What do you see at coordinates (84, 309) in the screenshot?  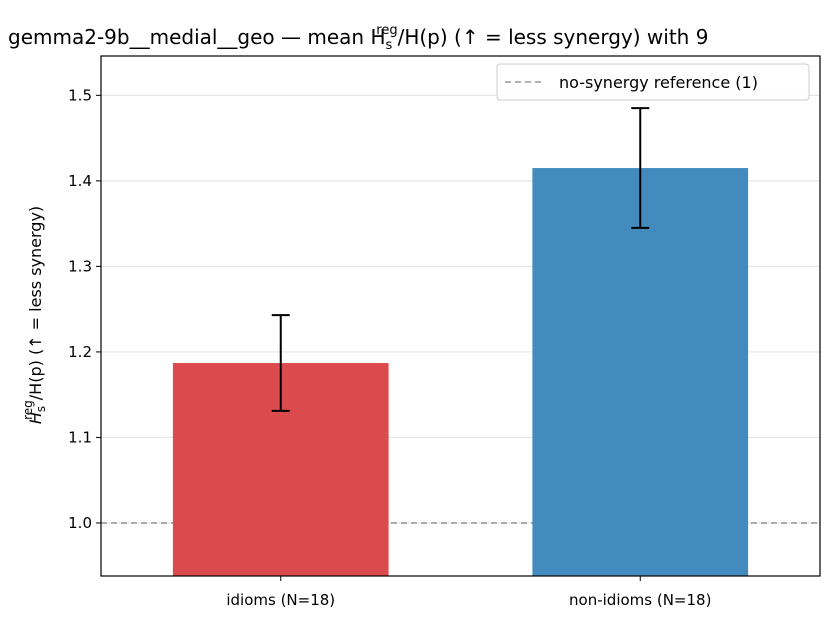 I see `y-axis: 1.0 1.1 1.2 1.3 1.4 1.5` at bounding box center [84, 309].